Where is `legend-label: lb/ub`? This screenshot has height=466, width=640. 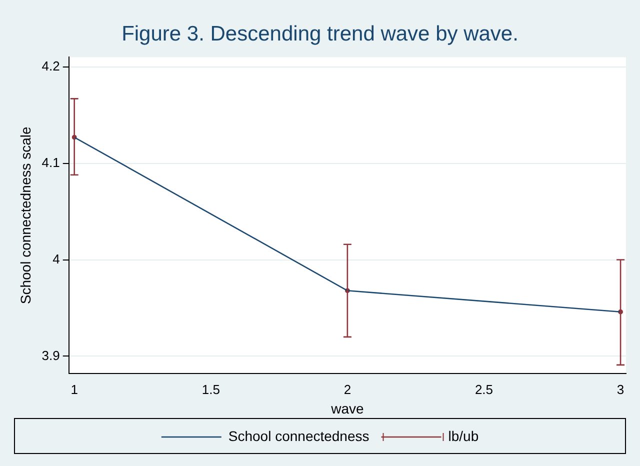
legend-label: lb/ub is located at coordinates (463, 436).